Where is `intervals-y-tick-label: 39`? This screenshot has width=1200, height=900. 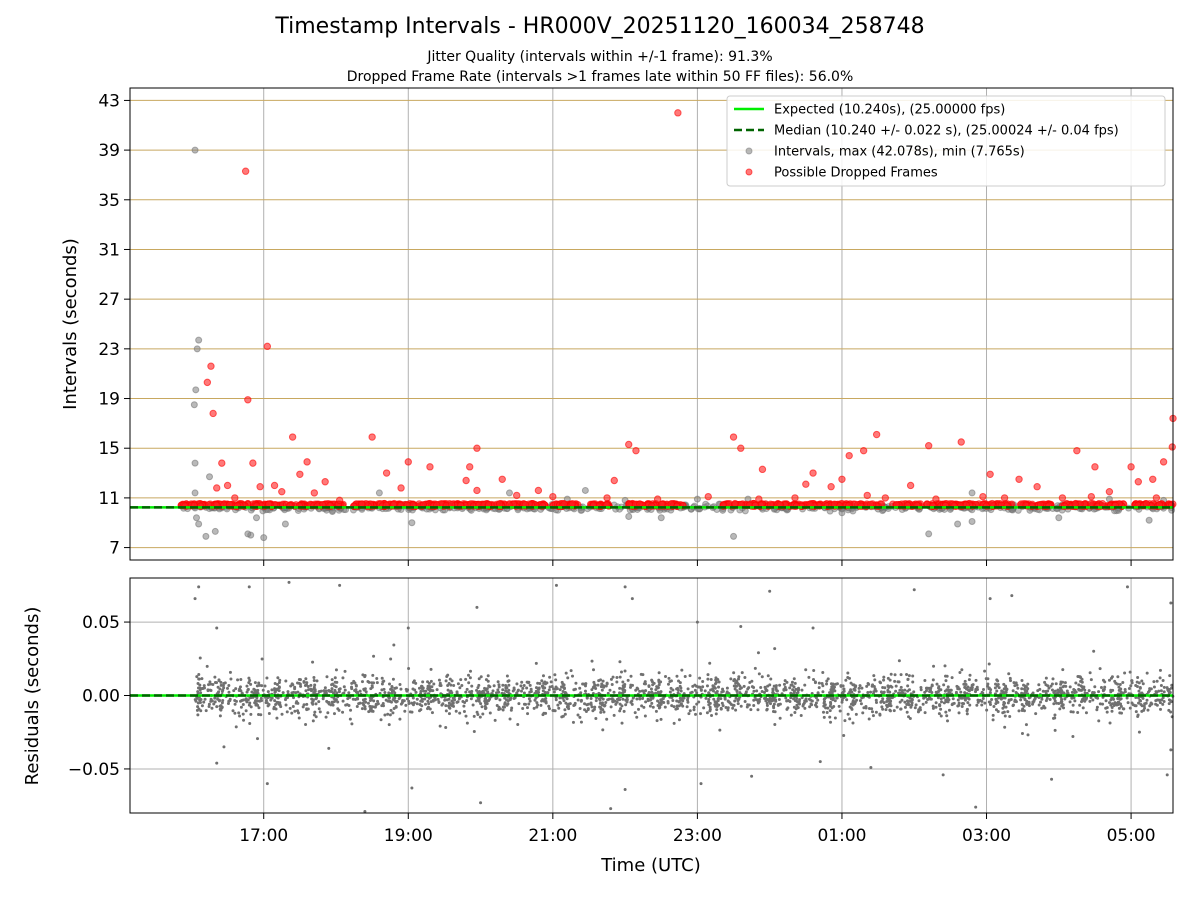
intervals-y-tick-label: 39 is located at coordinates (109, 151).